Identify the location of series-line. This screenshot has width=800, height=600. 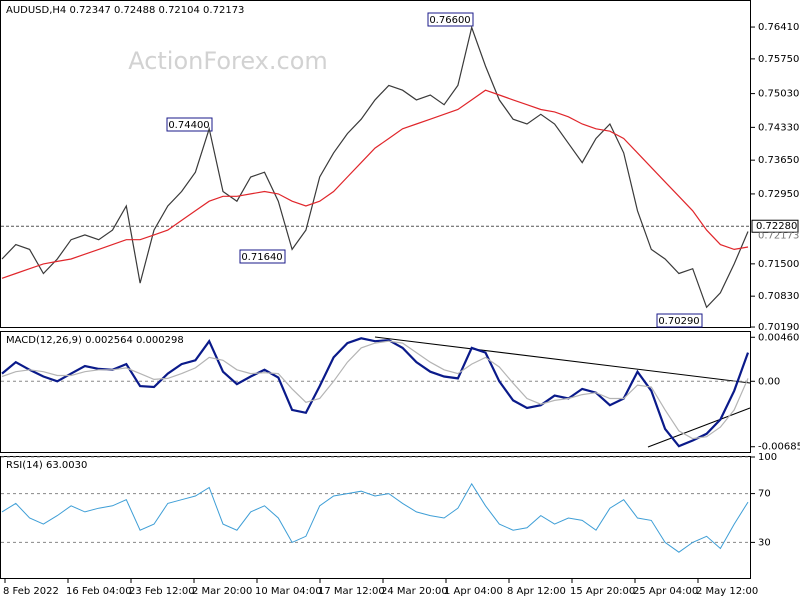
(375, 517).